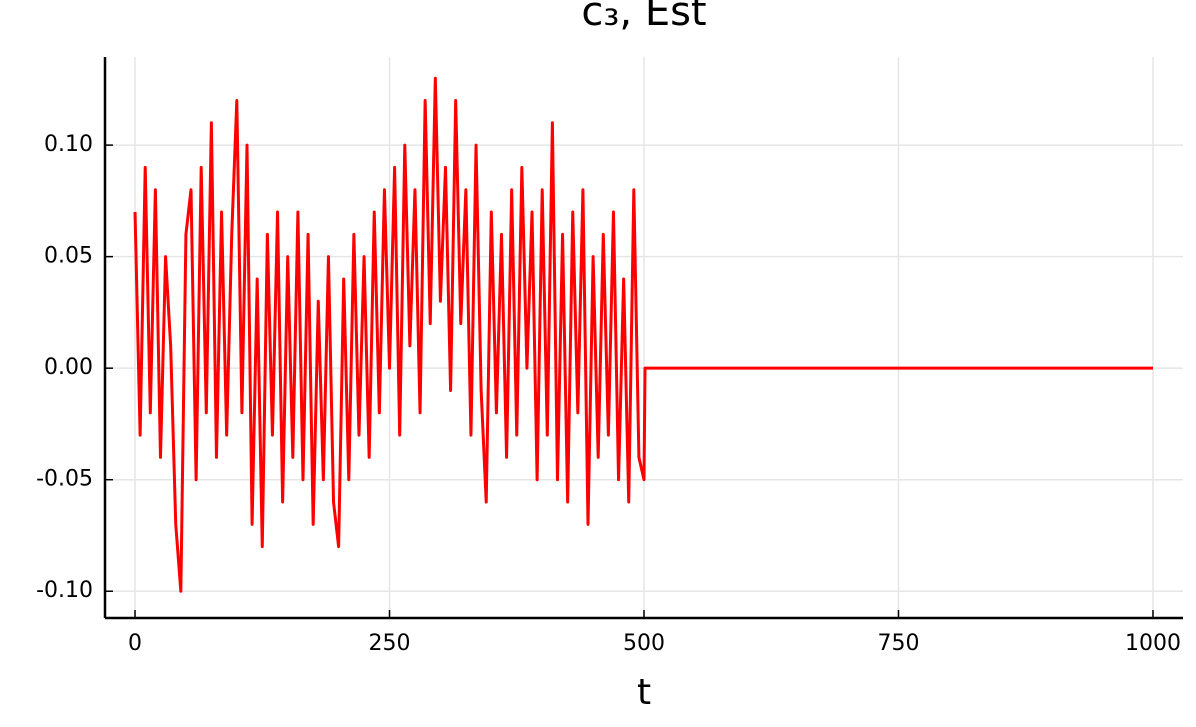 The width and height of the screenshot is (1196, 727). I want to click on y-tick-label: 0.00, so click(68, 367).